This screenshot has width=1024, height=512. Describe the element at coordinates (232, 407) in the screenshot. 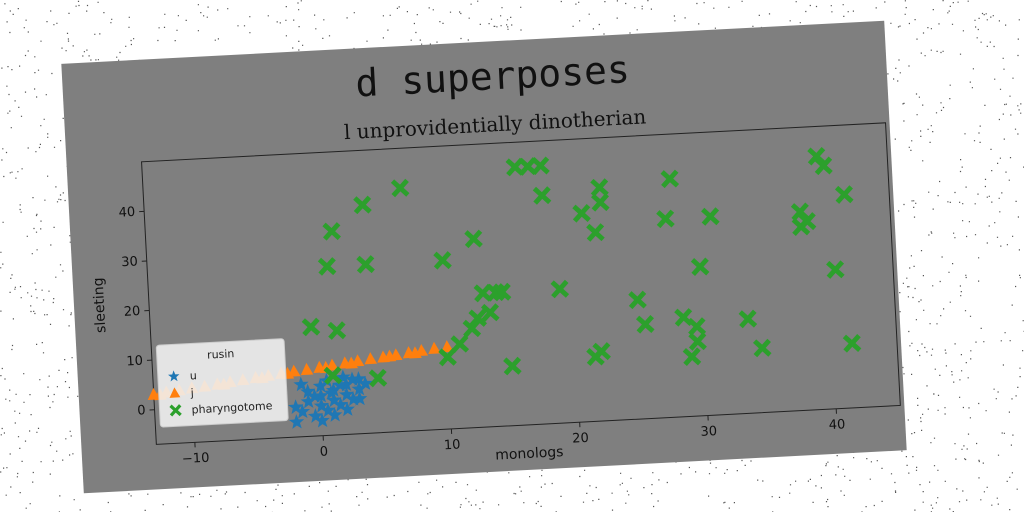

I see `legend-label-pharyngotome: pharyngotome` at that location.